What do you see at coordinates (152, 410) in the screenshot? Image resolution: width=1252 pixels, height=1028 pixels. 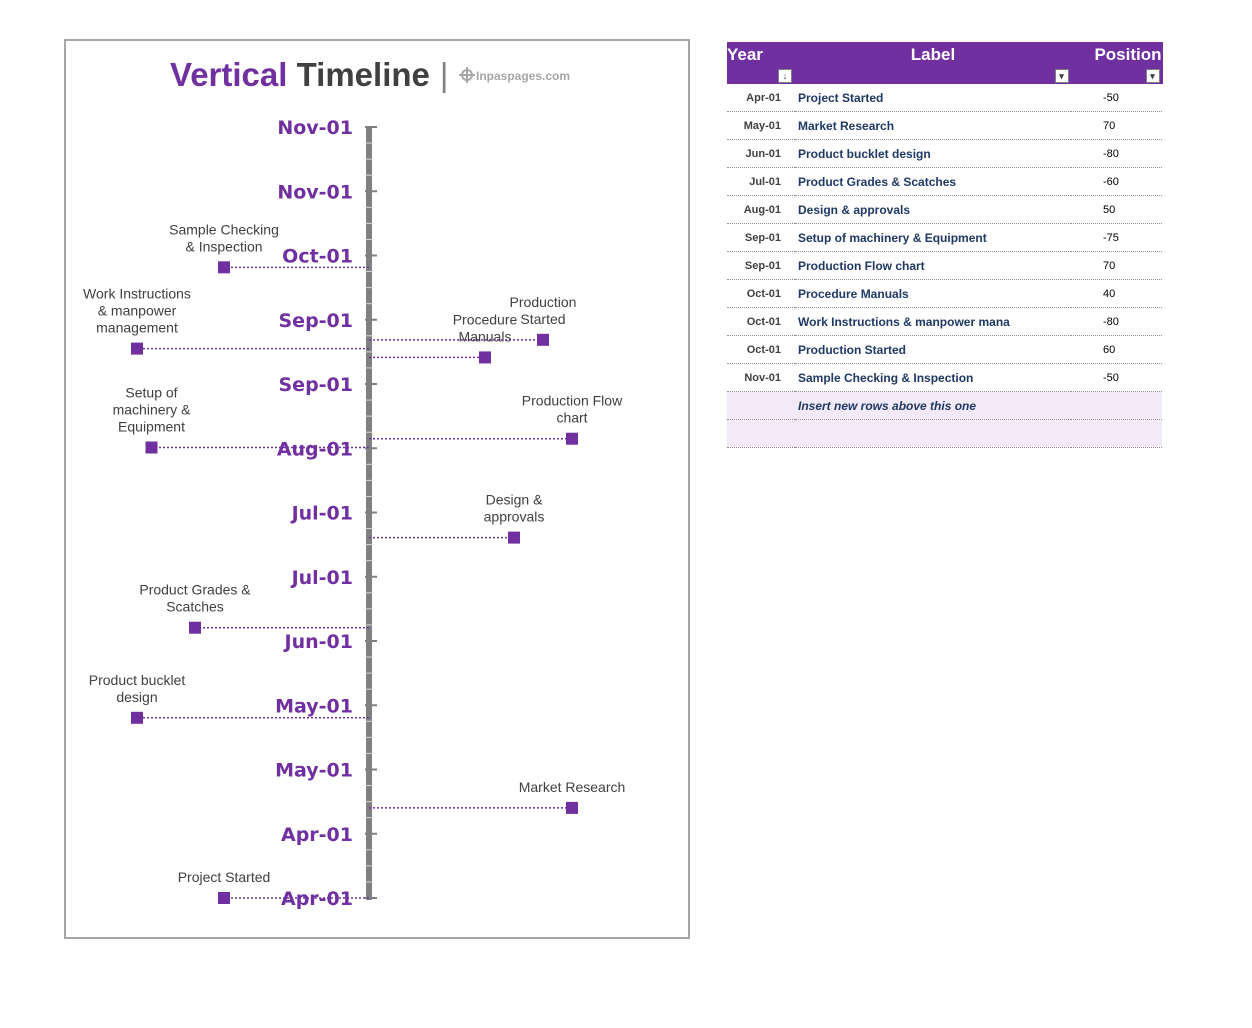 I see `event-label: machinery &` at bounding box center [152, 410].